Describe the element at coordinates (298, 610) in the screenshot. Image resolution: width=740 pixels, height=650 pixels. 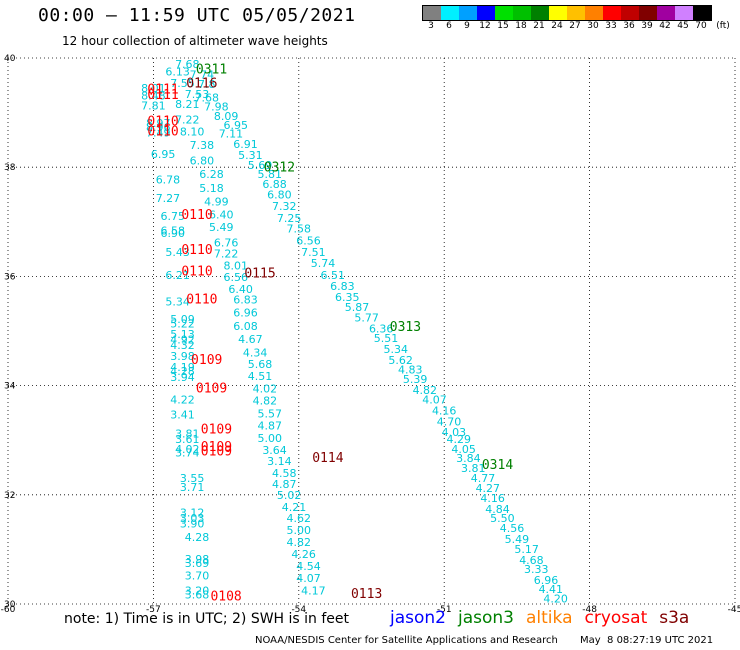
I see `x-tick-label: -54` at that location.